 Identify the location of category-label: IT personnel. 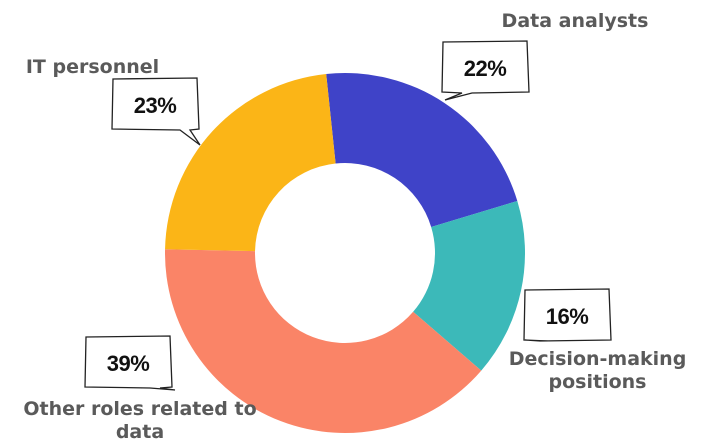
(92, 67).